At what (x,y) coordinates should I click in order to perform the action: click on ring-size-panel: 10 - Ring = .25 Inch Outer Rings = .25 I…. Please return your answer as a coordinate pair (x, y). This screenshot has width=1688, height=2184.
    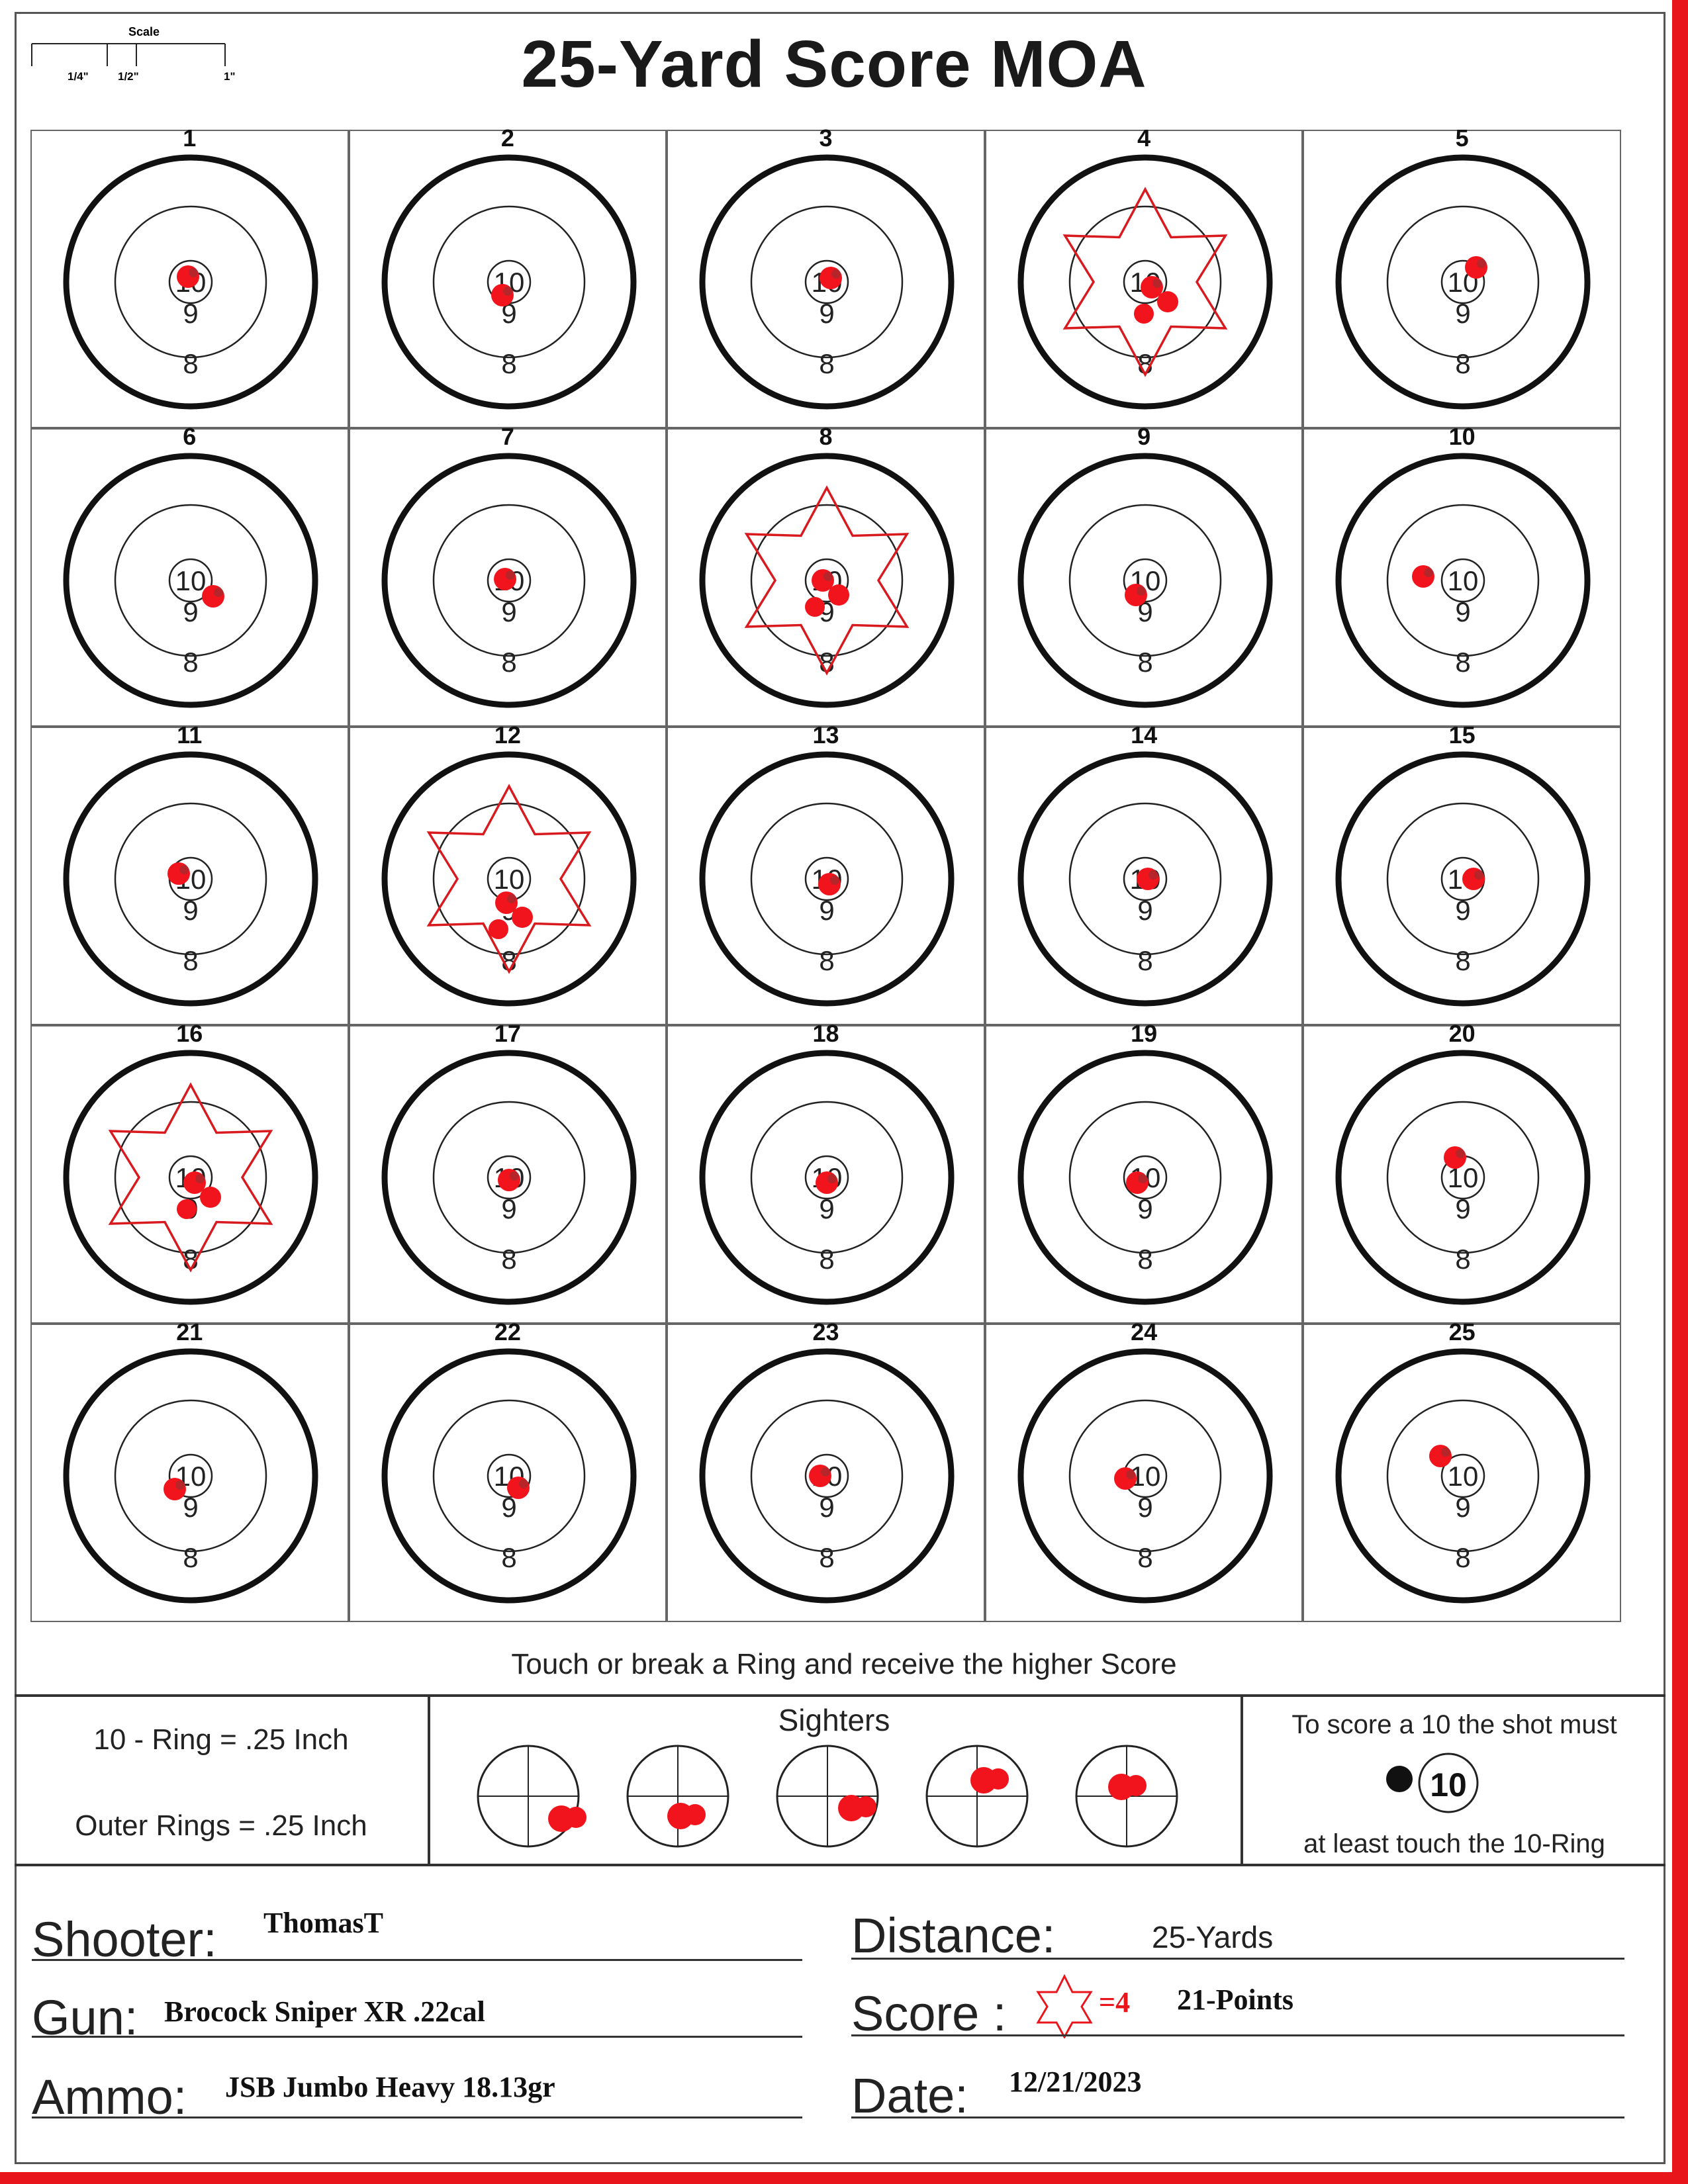
    Looking at the image, I should click on (221, 1780).